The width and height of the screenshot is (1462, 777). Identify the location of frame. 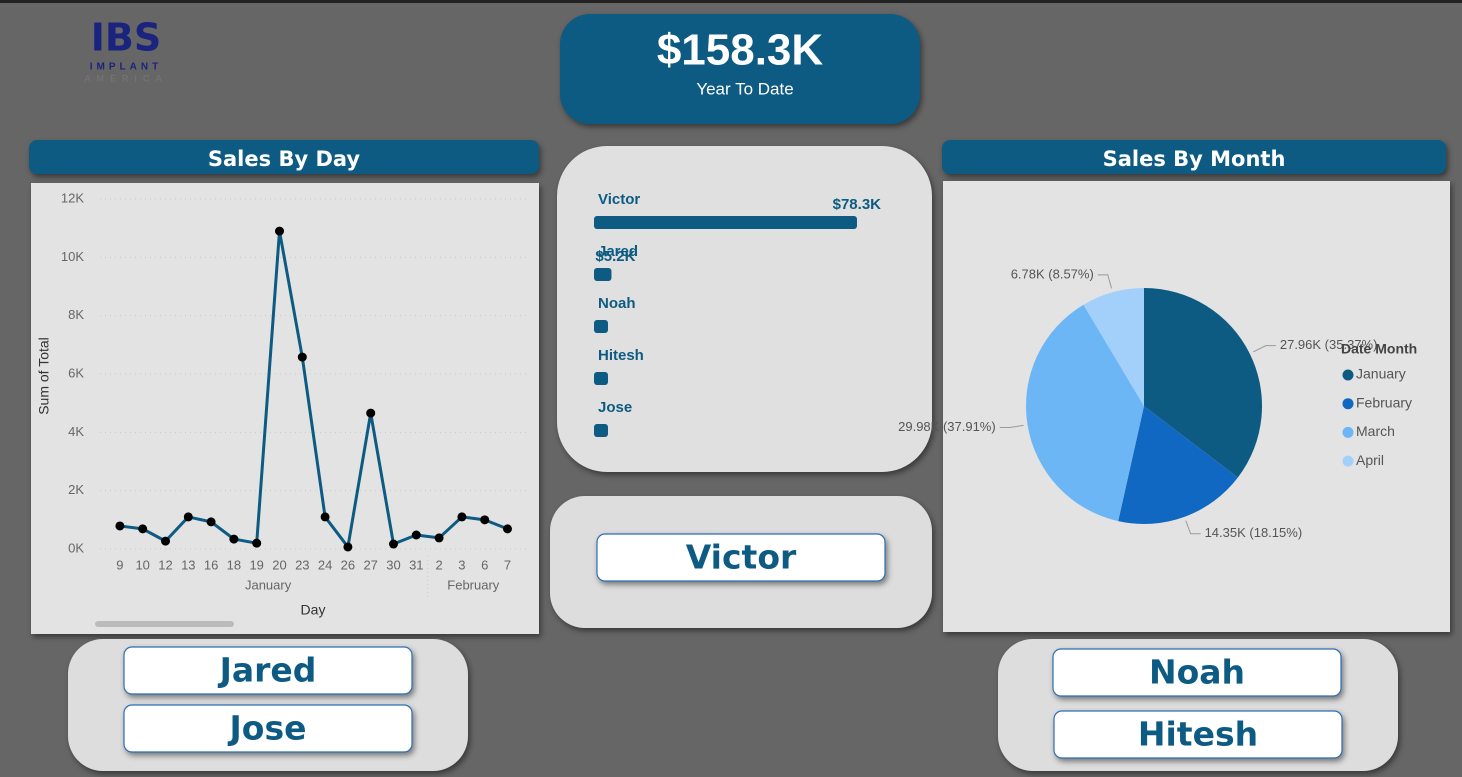
(731, 1).